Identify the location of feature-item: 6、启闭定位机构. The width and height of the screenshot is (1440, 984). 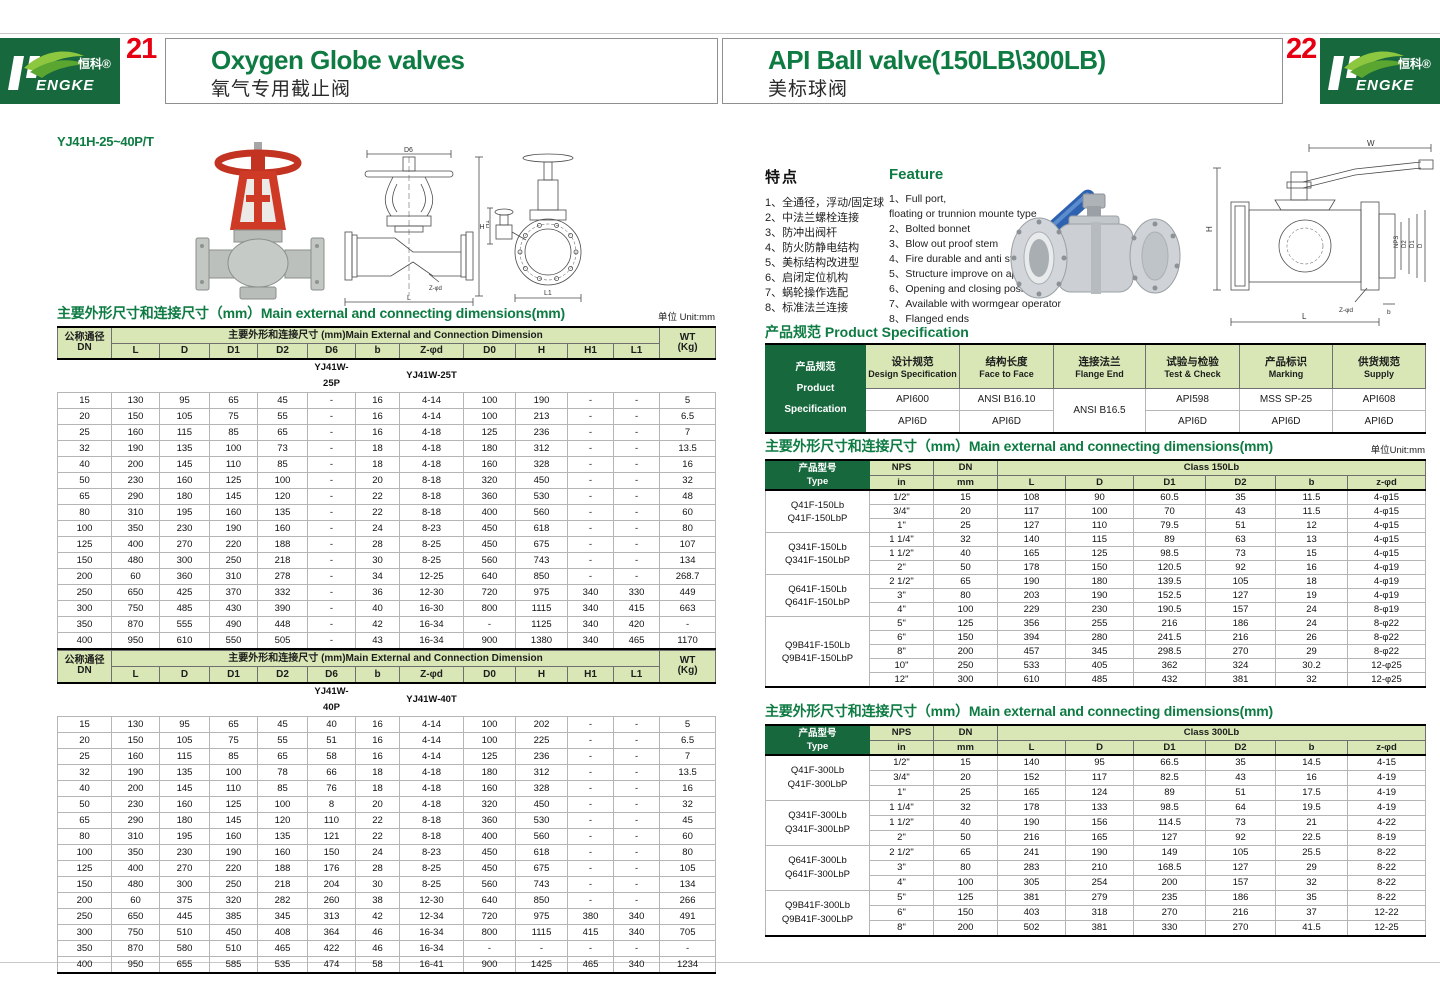
(807, 278).